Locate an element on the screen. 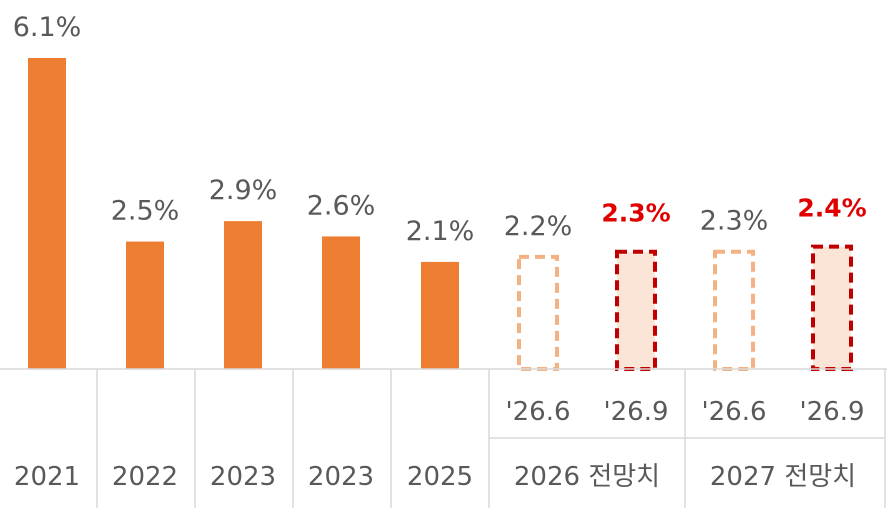 This screenshot has height=512, width=887. sub-category-label-2: '26.9 is located at coordinates (635, 412).